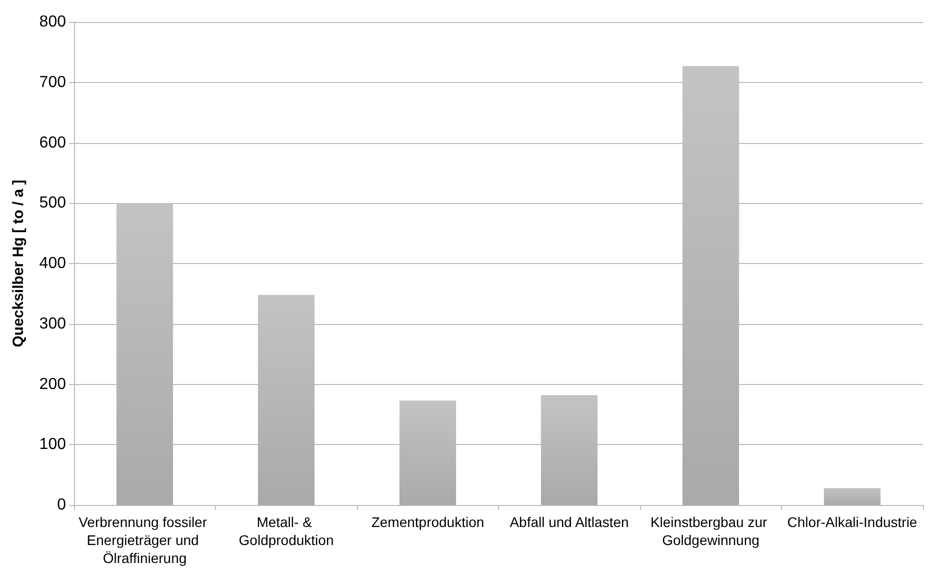 The height and width of the screenshot is (580, 939). I want to click on x-tick-label: Verbrennung fossiler Energieträger und Ölraffinierung, so click(144, 540).